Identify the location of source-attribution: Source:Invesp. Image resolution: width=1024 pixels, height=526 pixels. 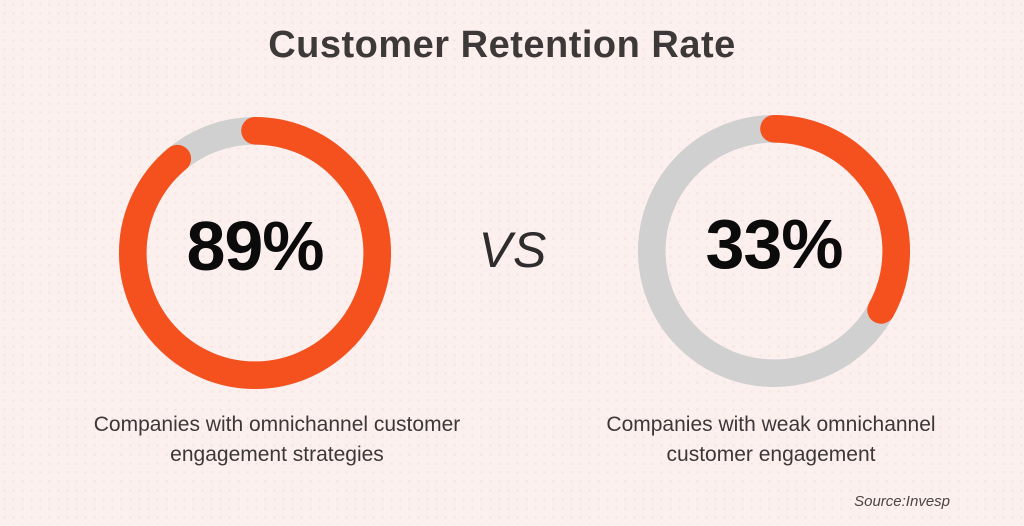
(902, 501).